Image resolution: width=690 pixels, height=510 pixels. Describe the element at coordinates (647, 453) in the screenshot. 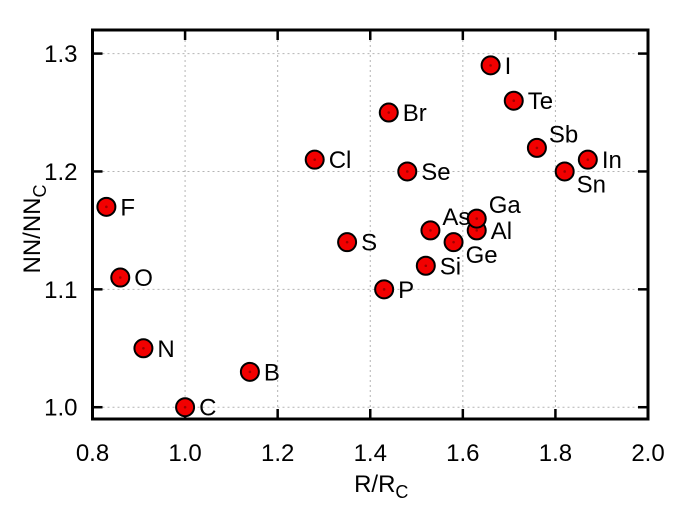

I see `x-tick-label: 2.0` at that location.